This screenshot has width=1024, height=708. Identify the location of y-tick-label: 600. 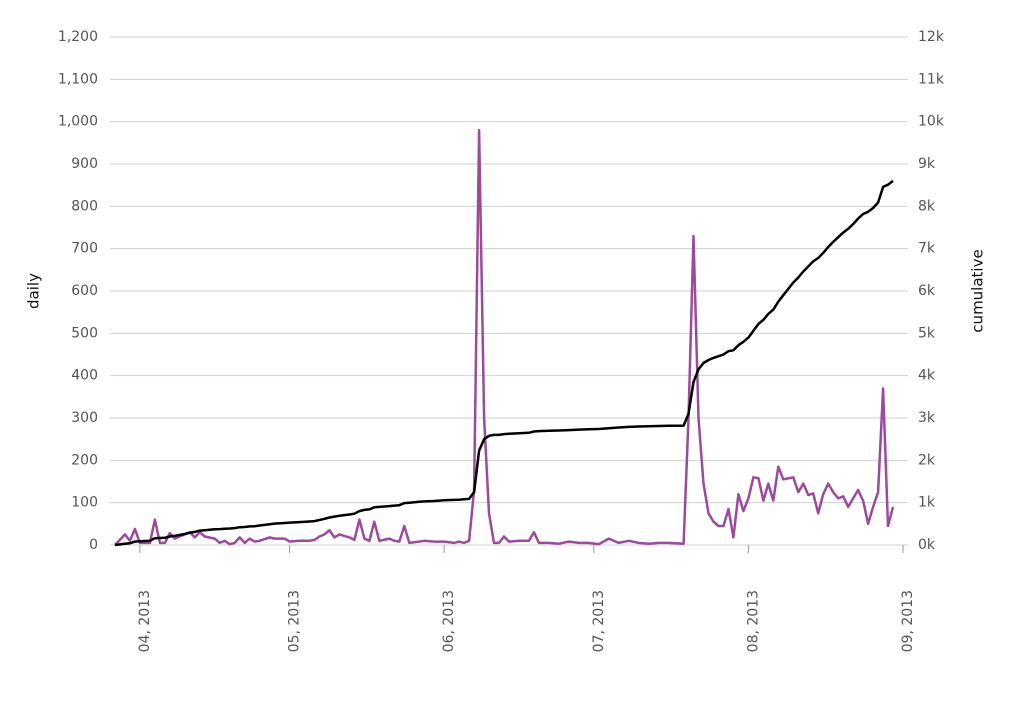
(84, 291).